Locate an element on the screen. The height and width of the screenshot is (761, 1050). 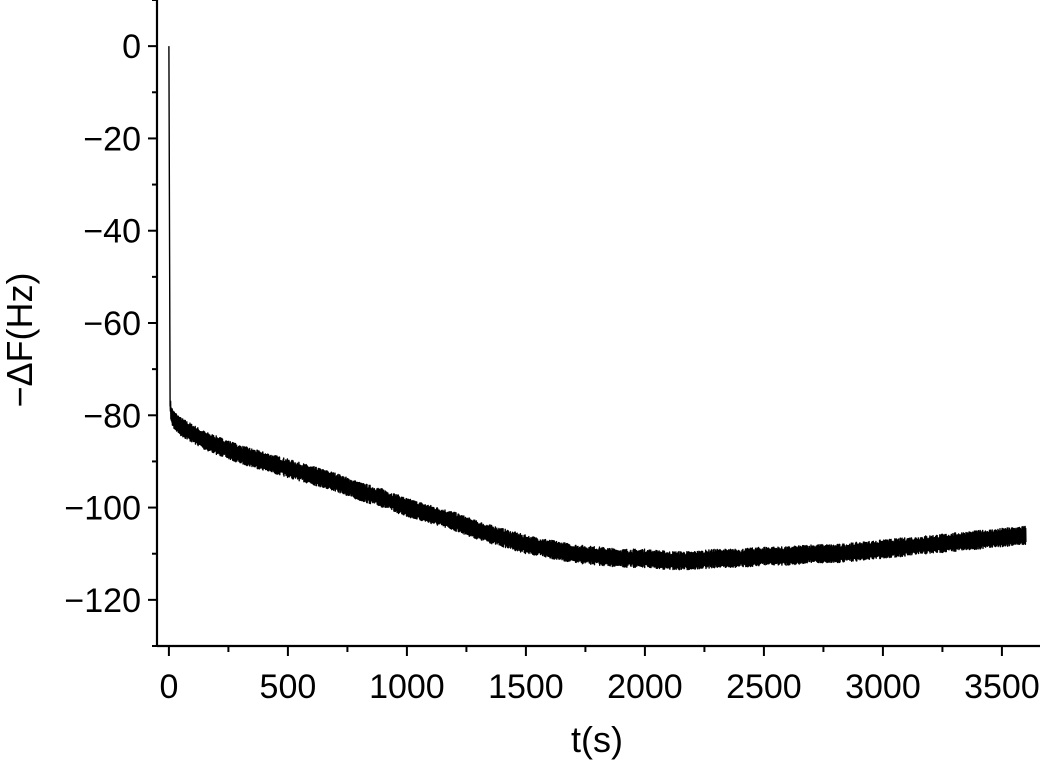
y-tick-label: −80 is located at coordinates (112, 416).